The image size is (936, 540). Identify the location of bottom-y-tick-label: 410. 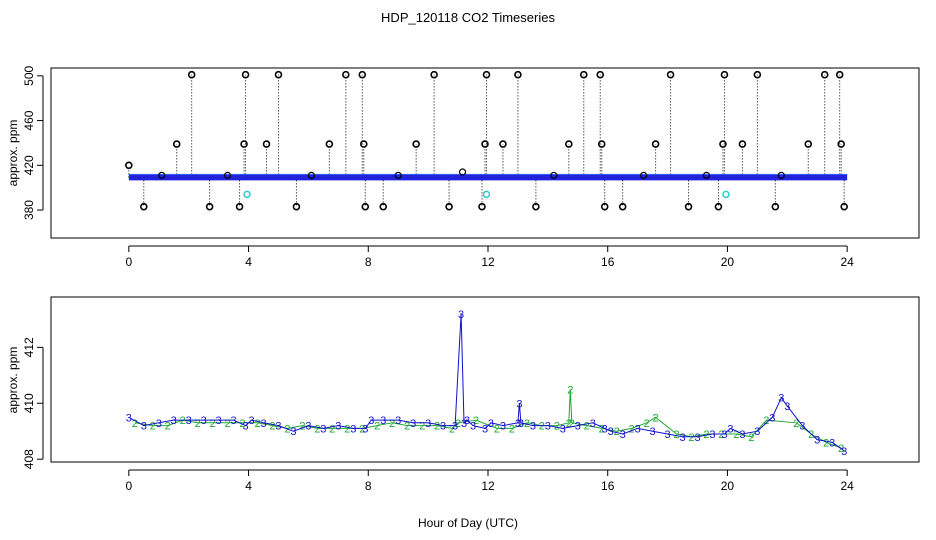
(29, 403).